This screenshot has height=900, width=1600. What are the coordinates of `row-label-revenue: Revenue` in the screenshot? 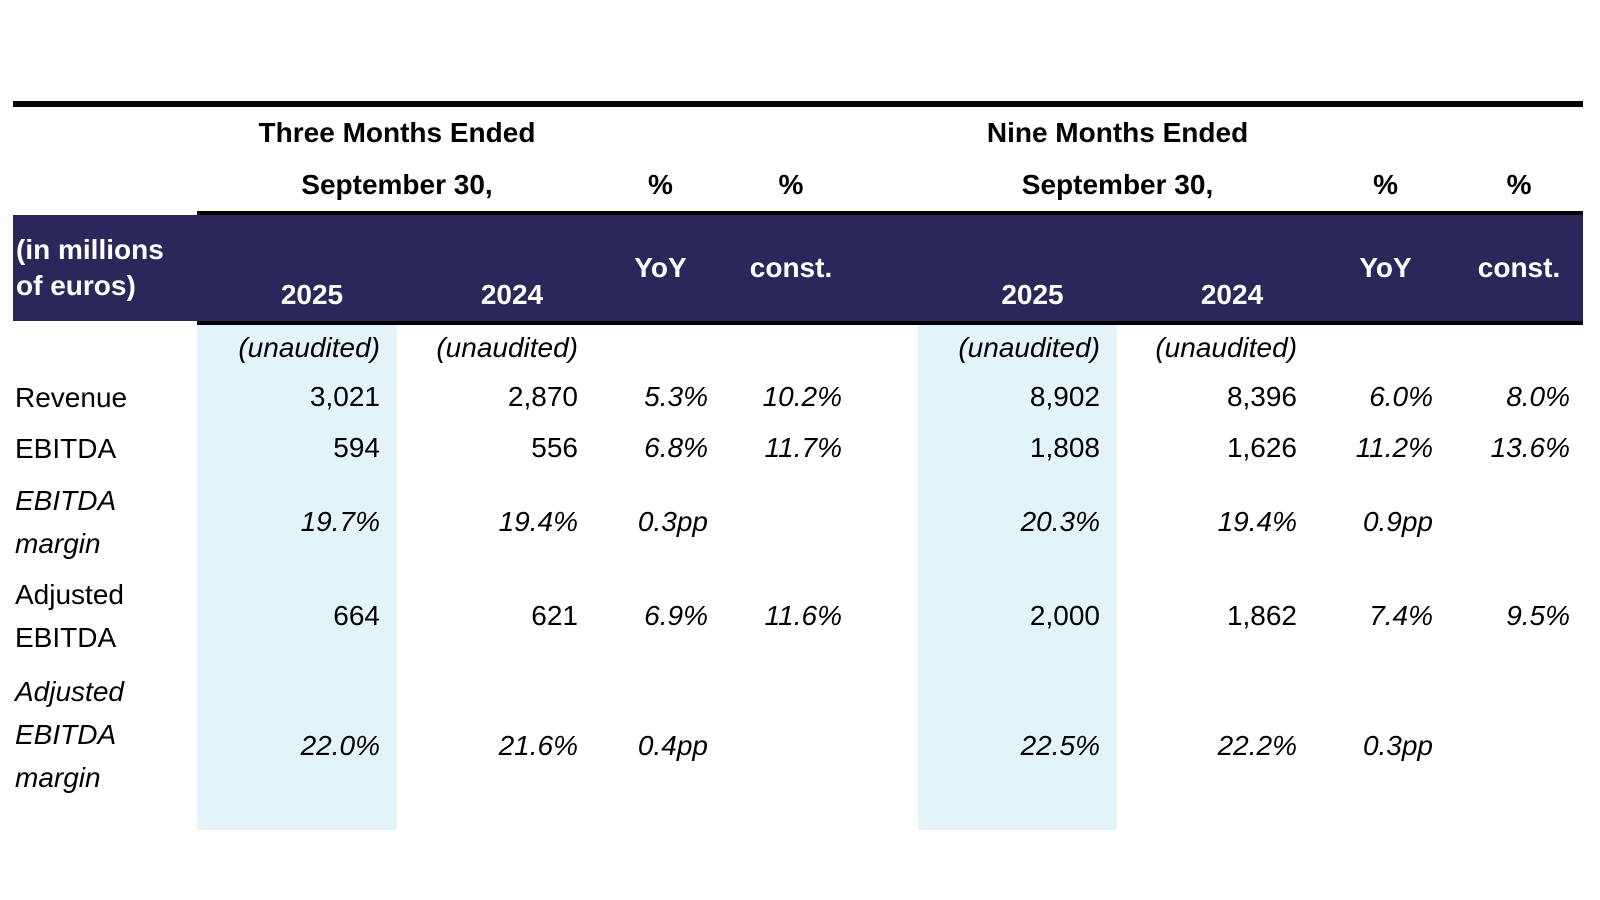 It's located at (71, 397).